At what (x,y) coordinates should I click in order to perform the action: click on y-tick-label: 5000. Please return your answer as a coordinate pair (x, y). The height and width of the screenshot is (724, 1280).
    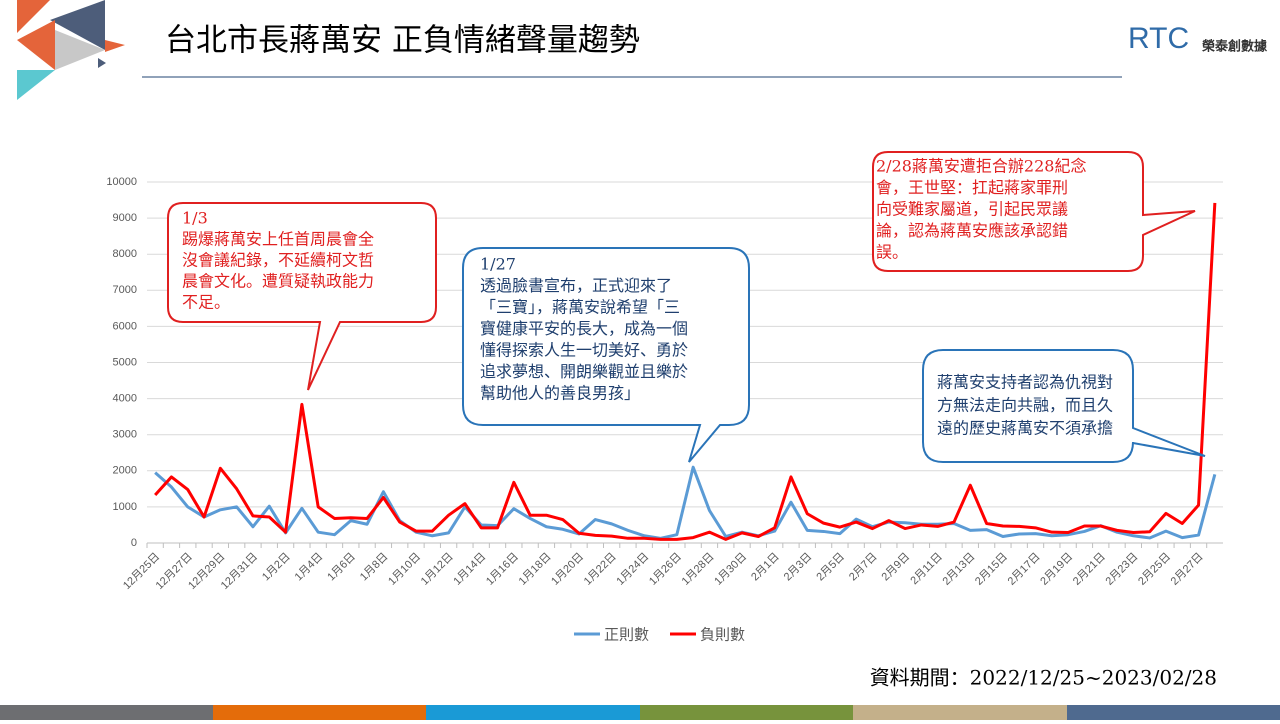
    Looking at the image, I should click on (125, 362).